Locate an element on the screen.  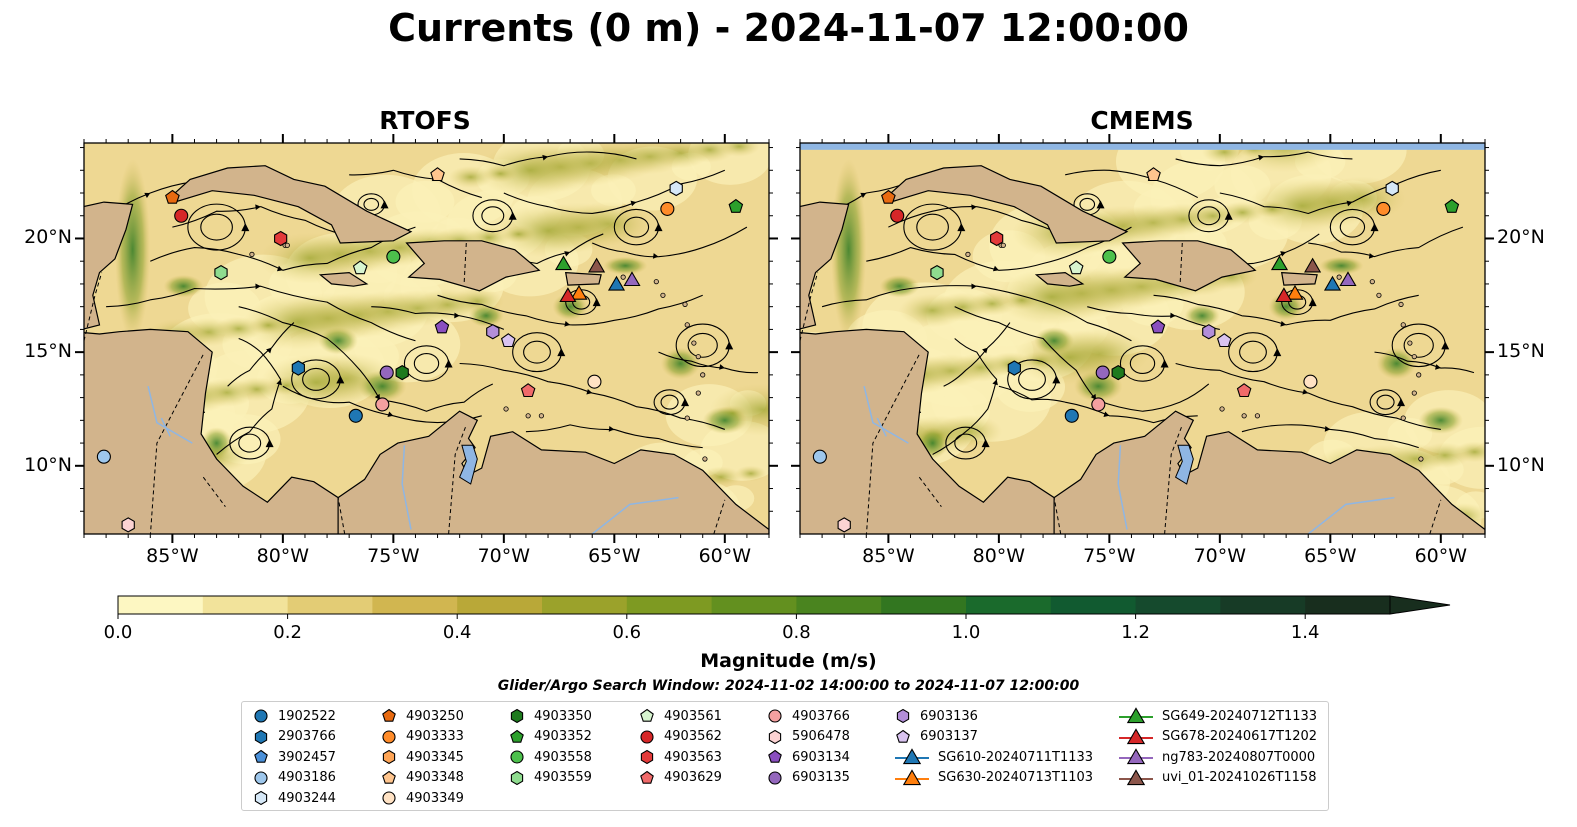
marker-SG610-20240711T1133 is located at coordinates (1332, 283).